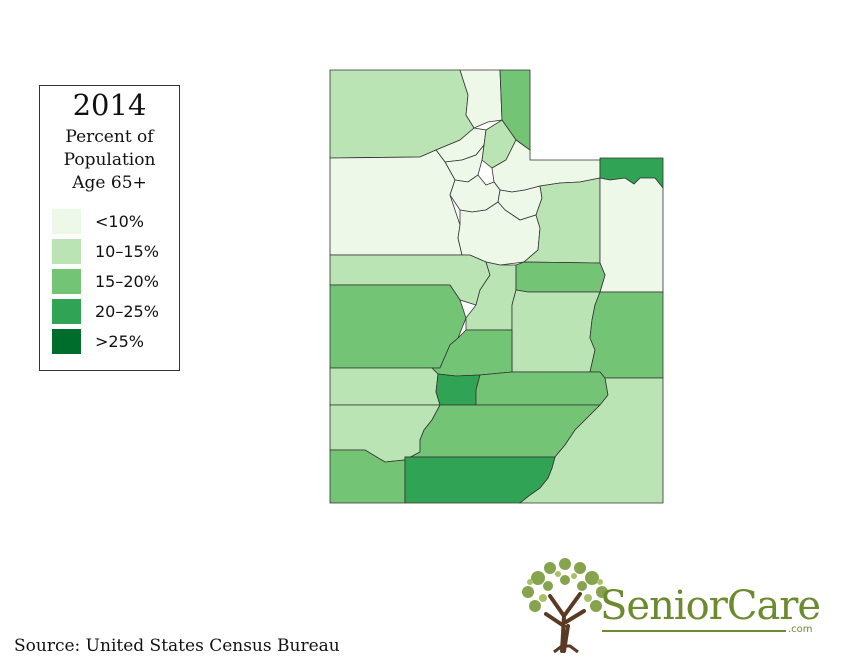  I want to click on legend-label-gt25: >25%, so click(119, 341).